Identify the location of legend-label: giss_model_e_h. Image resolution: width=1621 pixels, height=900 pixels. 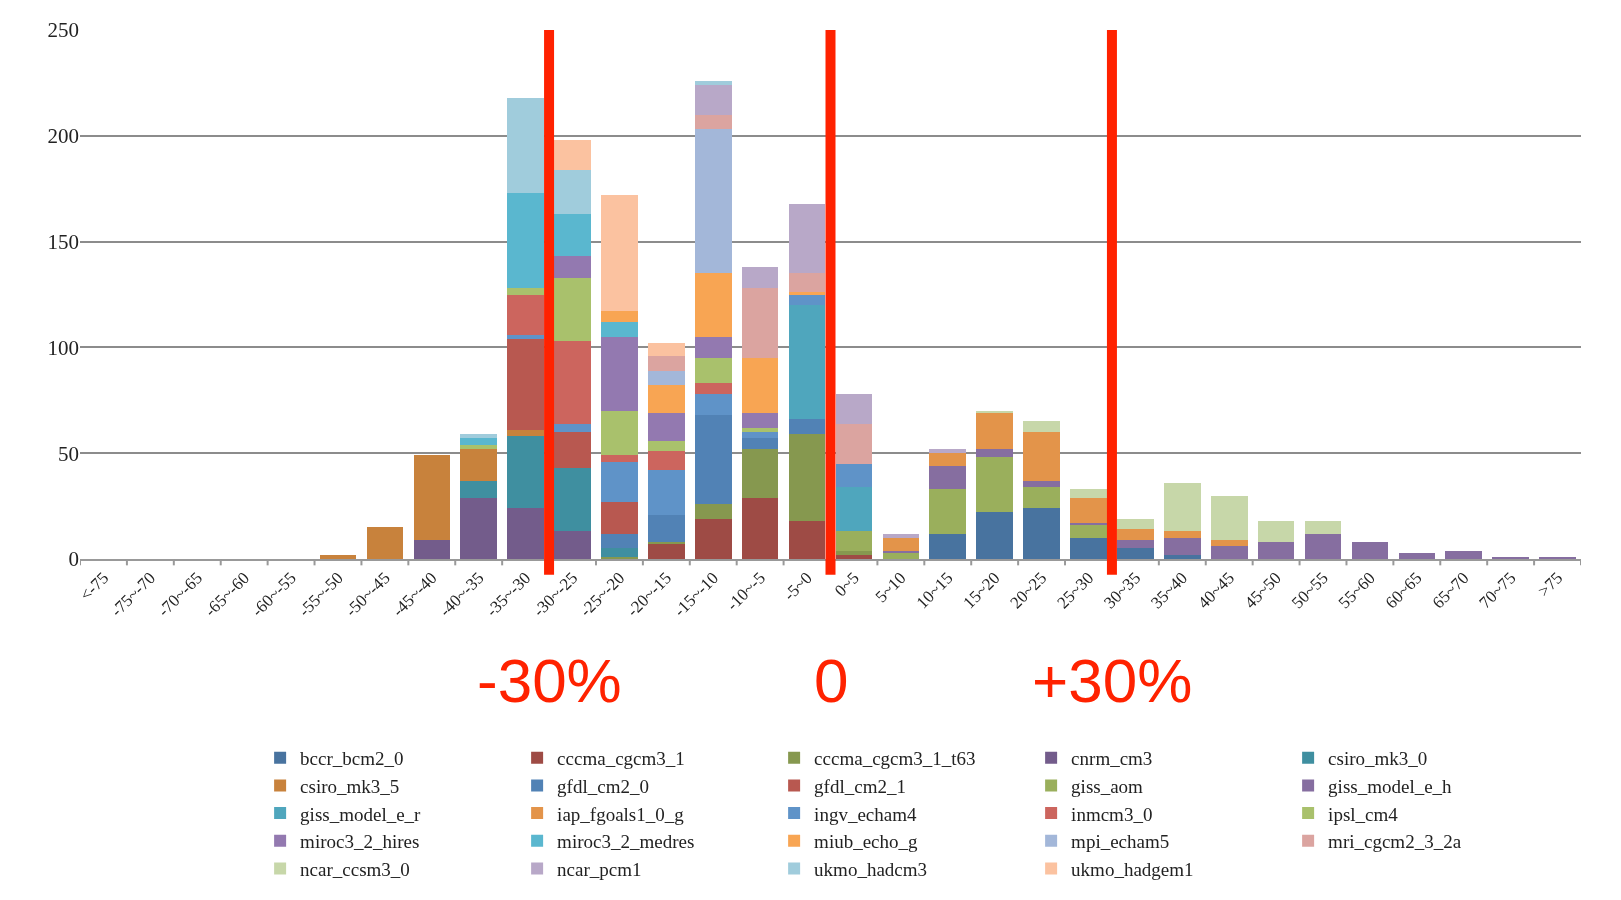
(1390, 786).